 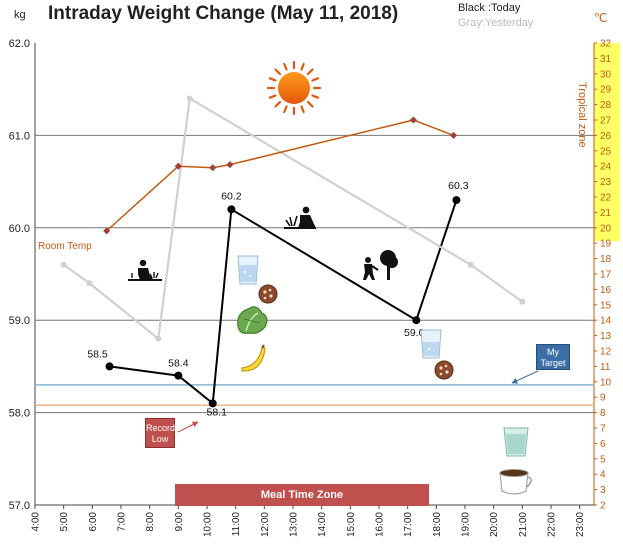 What do you see at coordinates (19, 414) in the screenshot?
I see `y-left-tick-label: 58.0` at bounding box center [19, 414].